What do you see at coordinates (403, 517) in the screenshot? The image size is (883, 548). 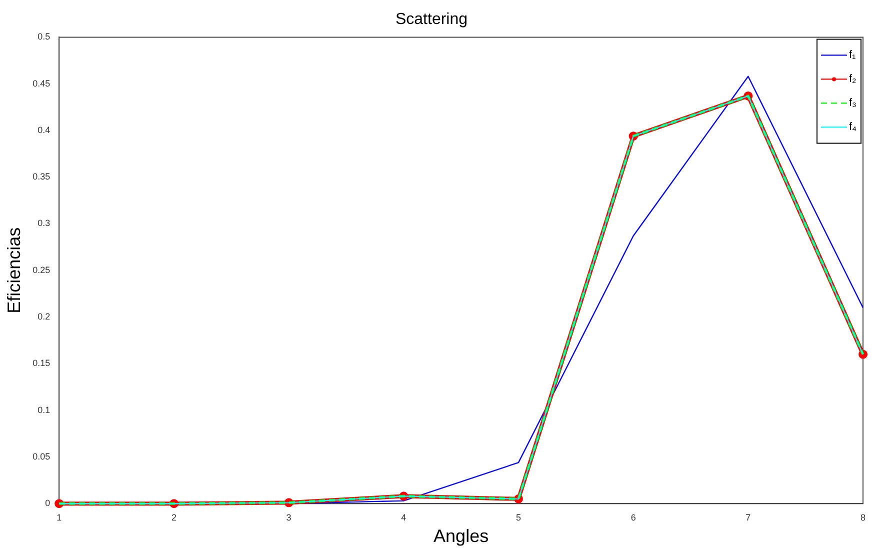 I see `x-tick-label: 4` at bounding box center [403, 517].